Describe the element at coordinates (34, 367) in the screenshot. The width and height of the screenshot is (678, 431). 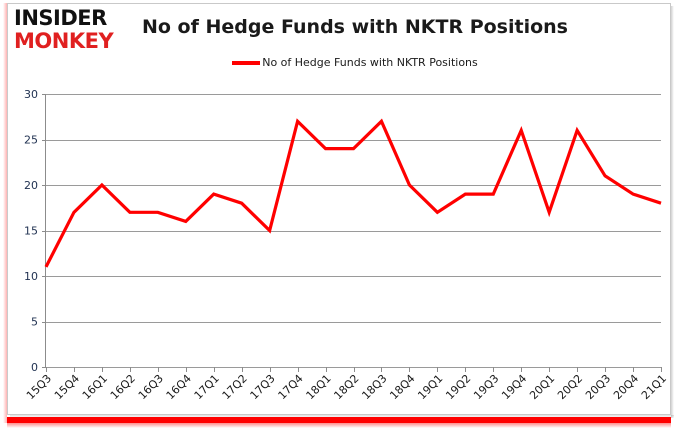
I see `y-axis-tick-label: 0` at that location.